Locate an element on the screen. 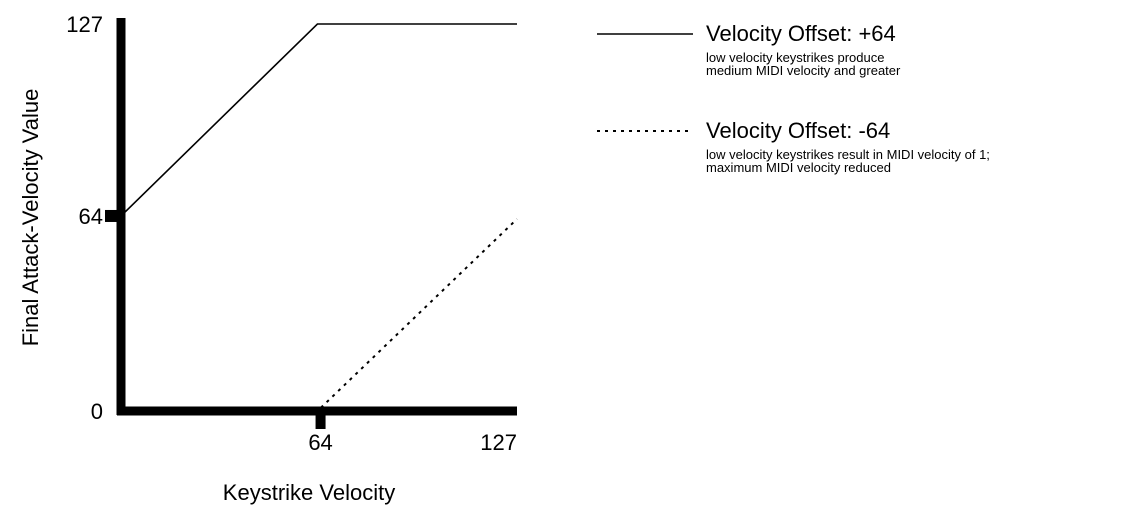 The height and width of the screenshot is (506, 1135). x-tick-label-127: 127 is located at coordinates (498, 442).